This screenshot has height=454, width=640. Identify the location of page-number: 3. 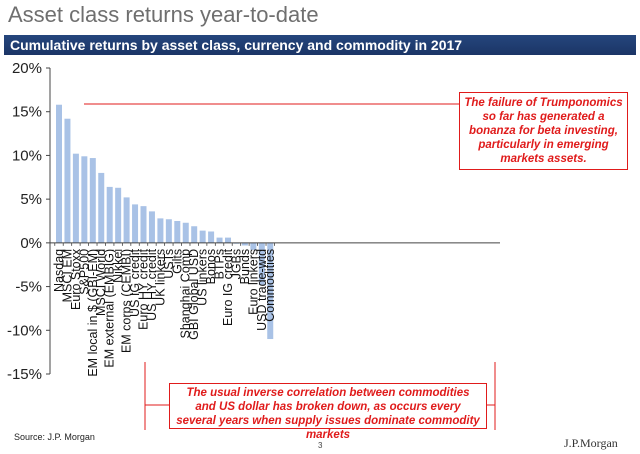
(320, 445).